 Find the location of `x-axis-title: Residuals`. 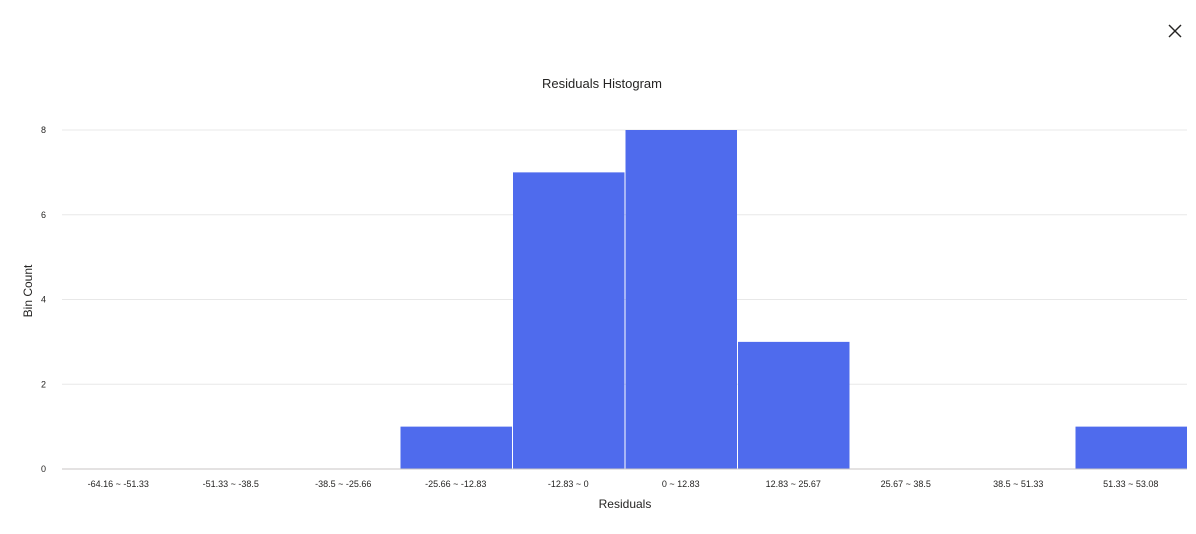

x-axis-title: Residuals is located at coordinates (625, 504).